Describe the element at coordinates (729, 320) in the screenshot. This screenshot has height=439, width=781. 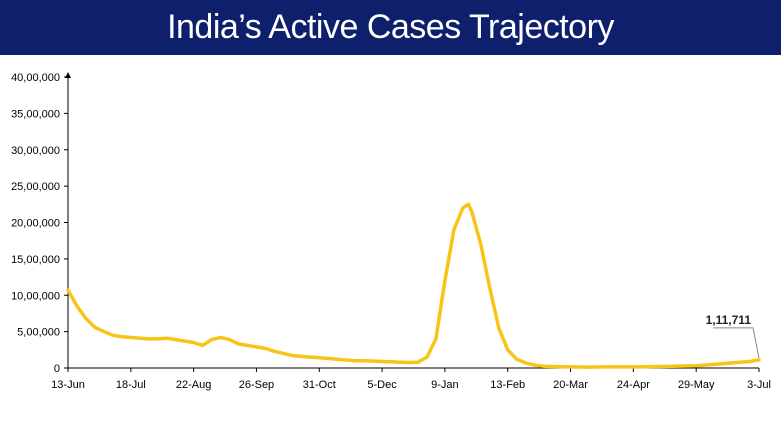
I see `annotation-label: 1,11,711` at that location.